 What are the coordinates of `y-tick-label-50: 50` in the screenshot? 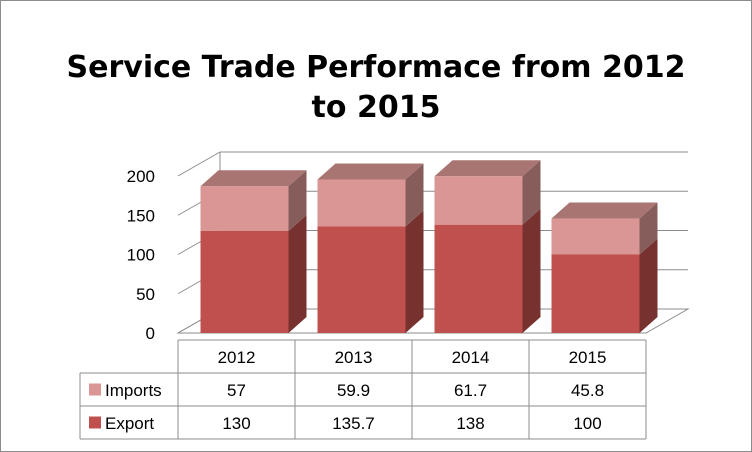 It's located at (145, 294).